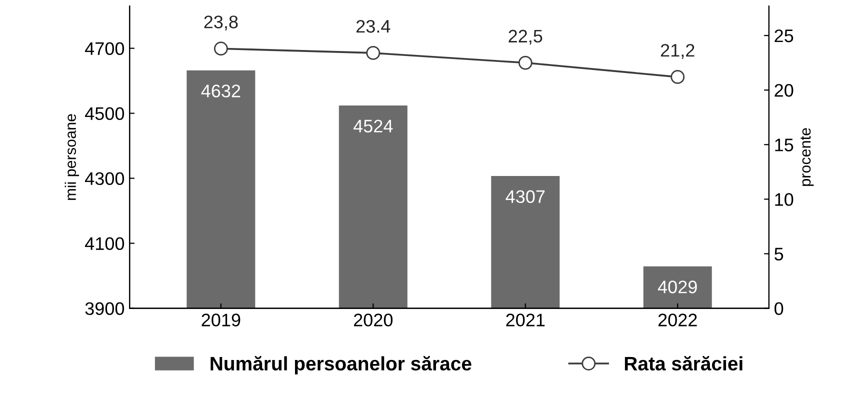  Describe the element at coordinates (784, 35) in the screenshot. I see `y2-tick-label: 25` at that location.